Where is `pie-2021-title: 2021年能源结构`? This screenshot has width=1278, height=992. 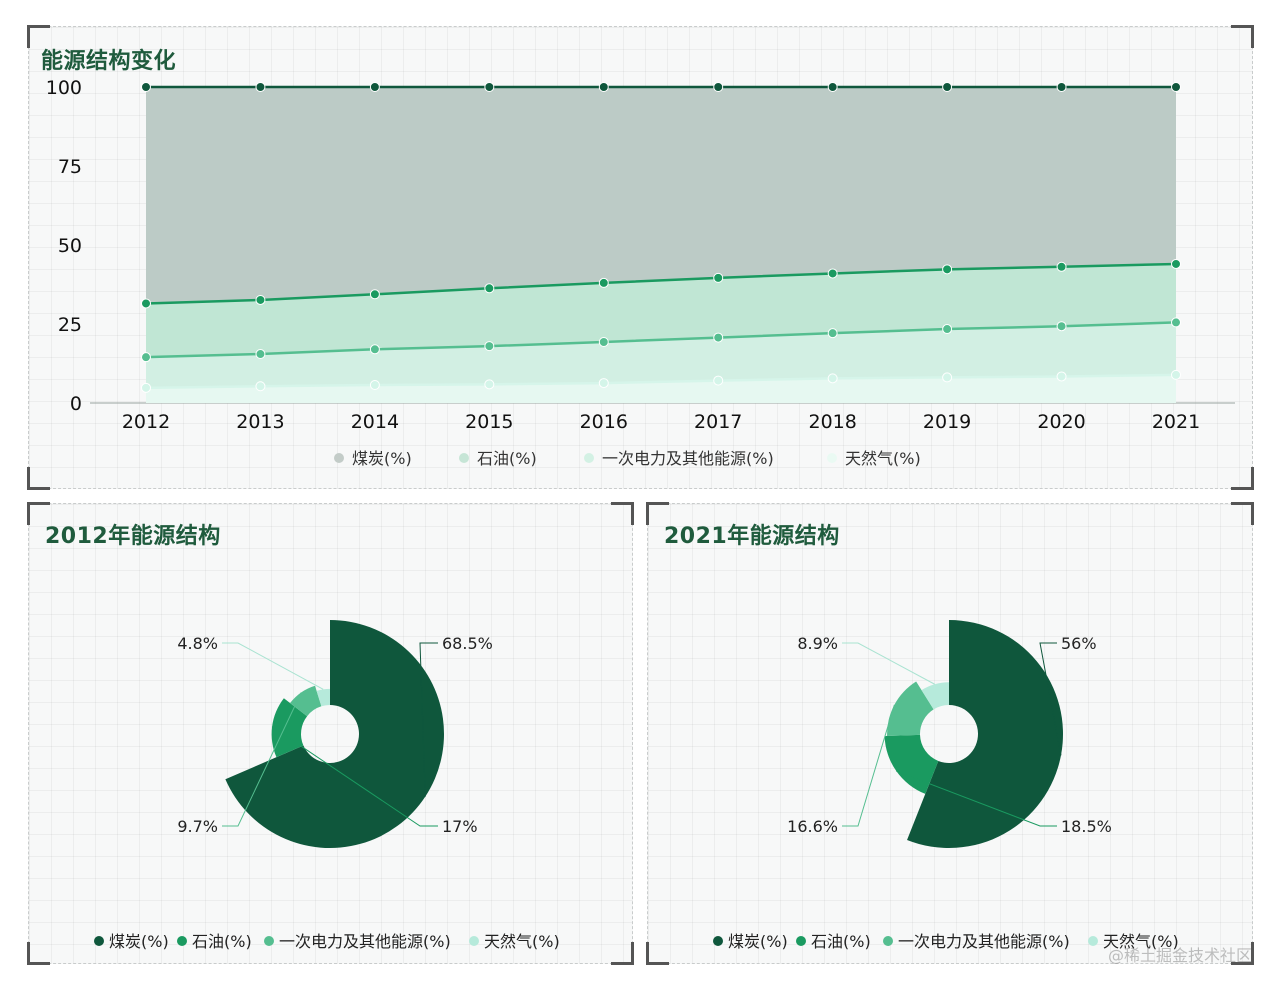 pie-2021-title: 2021年能源结构 is located at coordinates (752, 536).